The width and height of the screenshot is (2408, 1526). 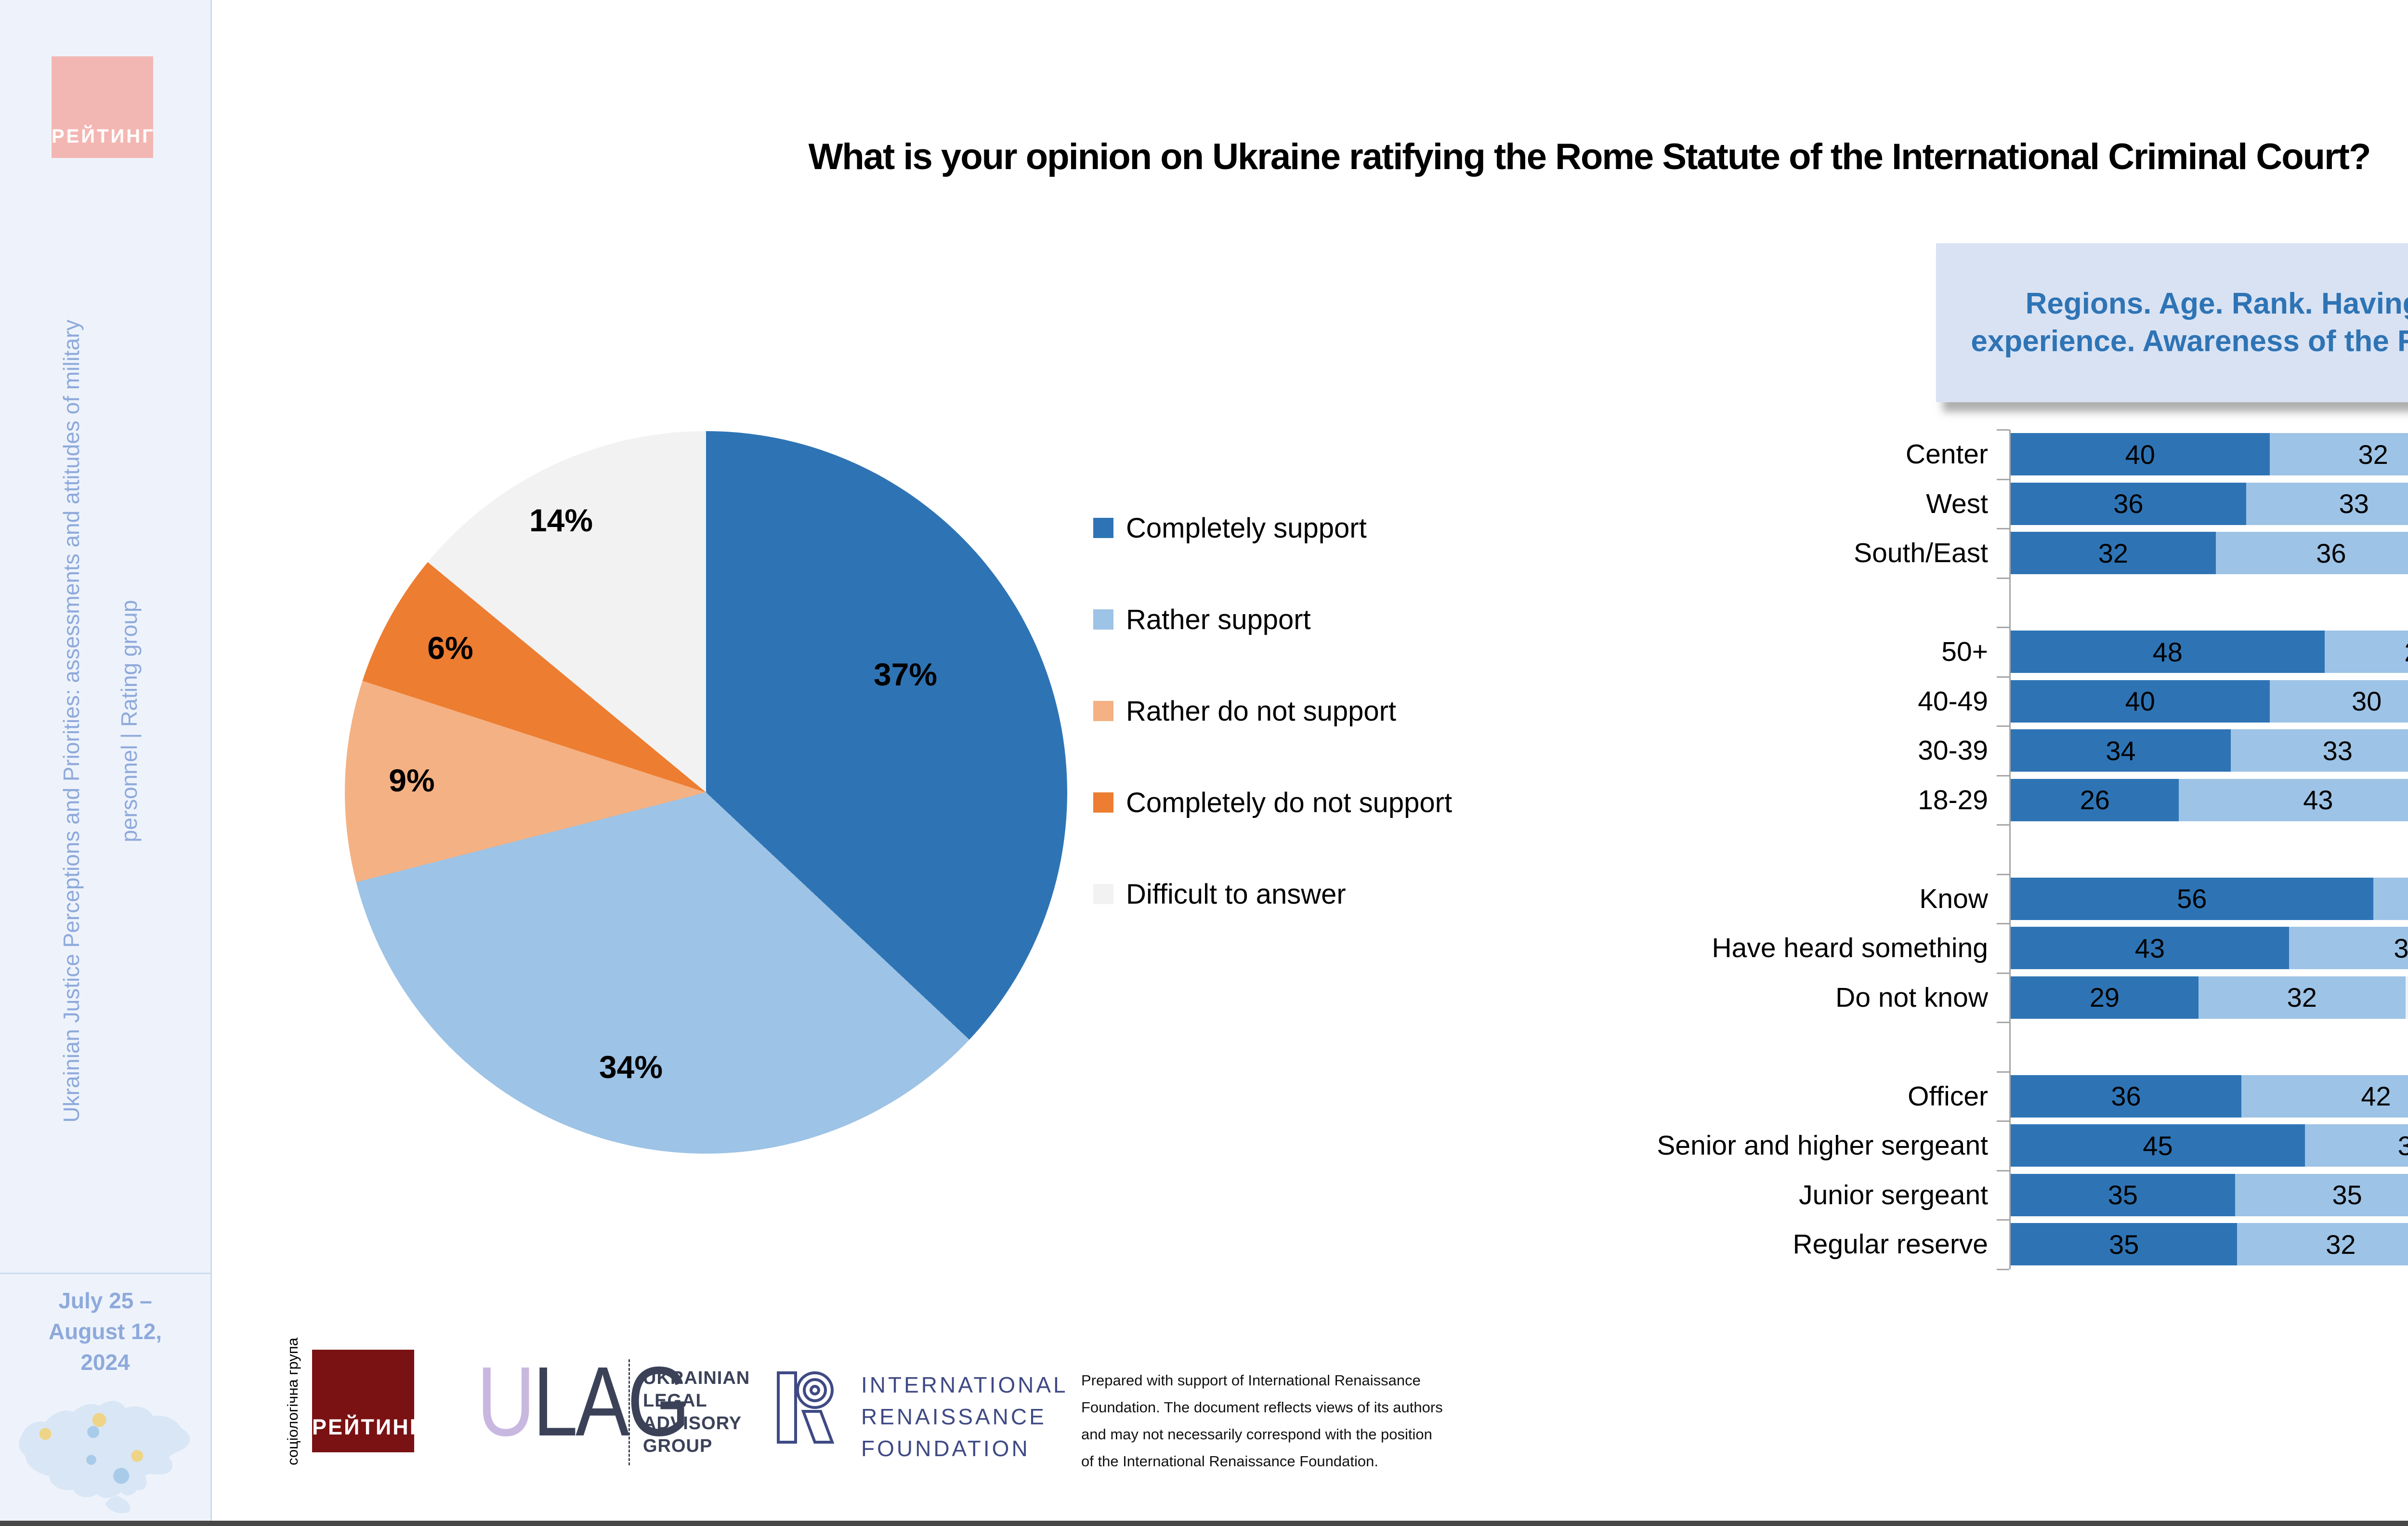 What do you see at coordinates (1890, 1244) in the screenshot?
I see `bar-row-label: Regular reserve` at bounding box center [1890, 1244].